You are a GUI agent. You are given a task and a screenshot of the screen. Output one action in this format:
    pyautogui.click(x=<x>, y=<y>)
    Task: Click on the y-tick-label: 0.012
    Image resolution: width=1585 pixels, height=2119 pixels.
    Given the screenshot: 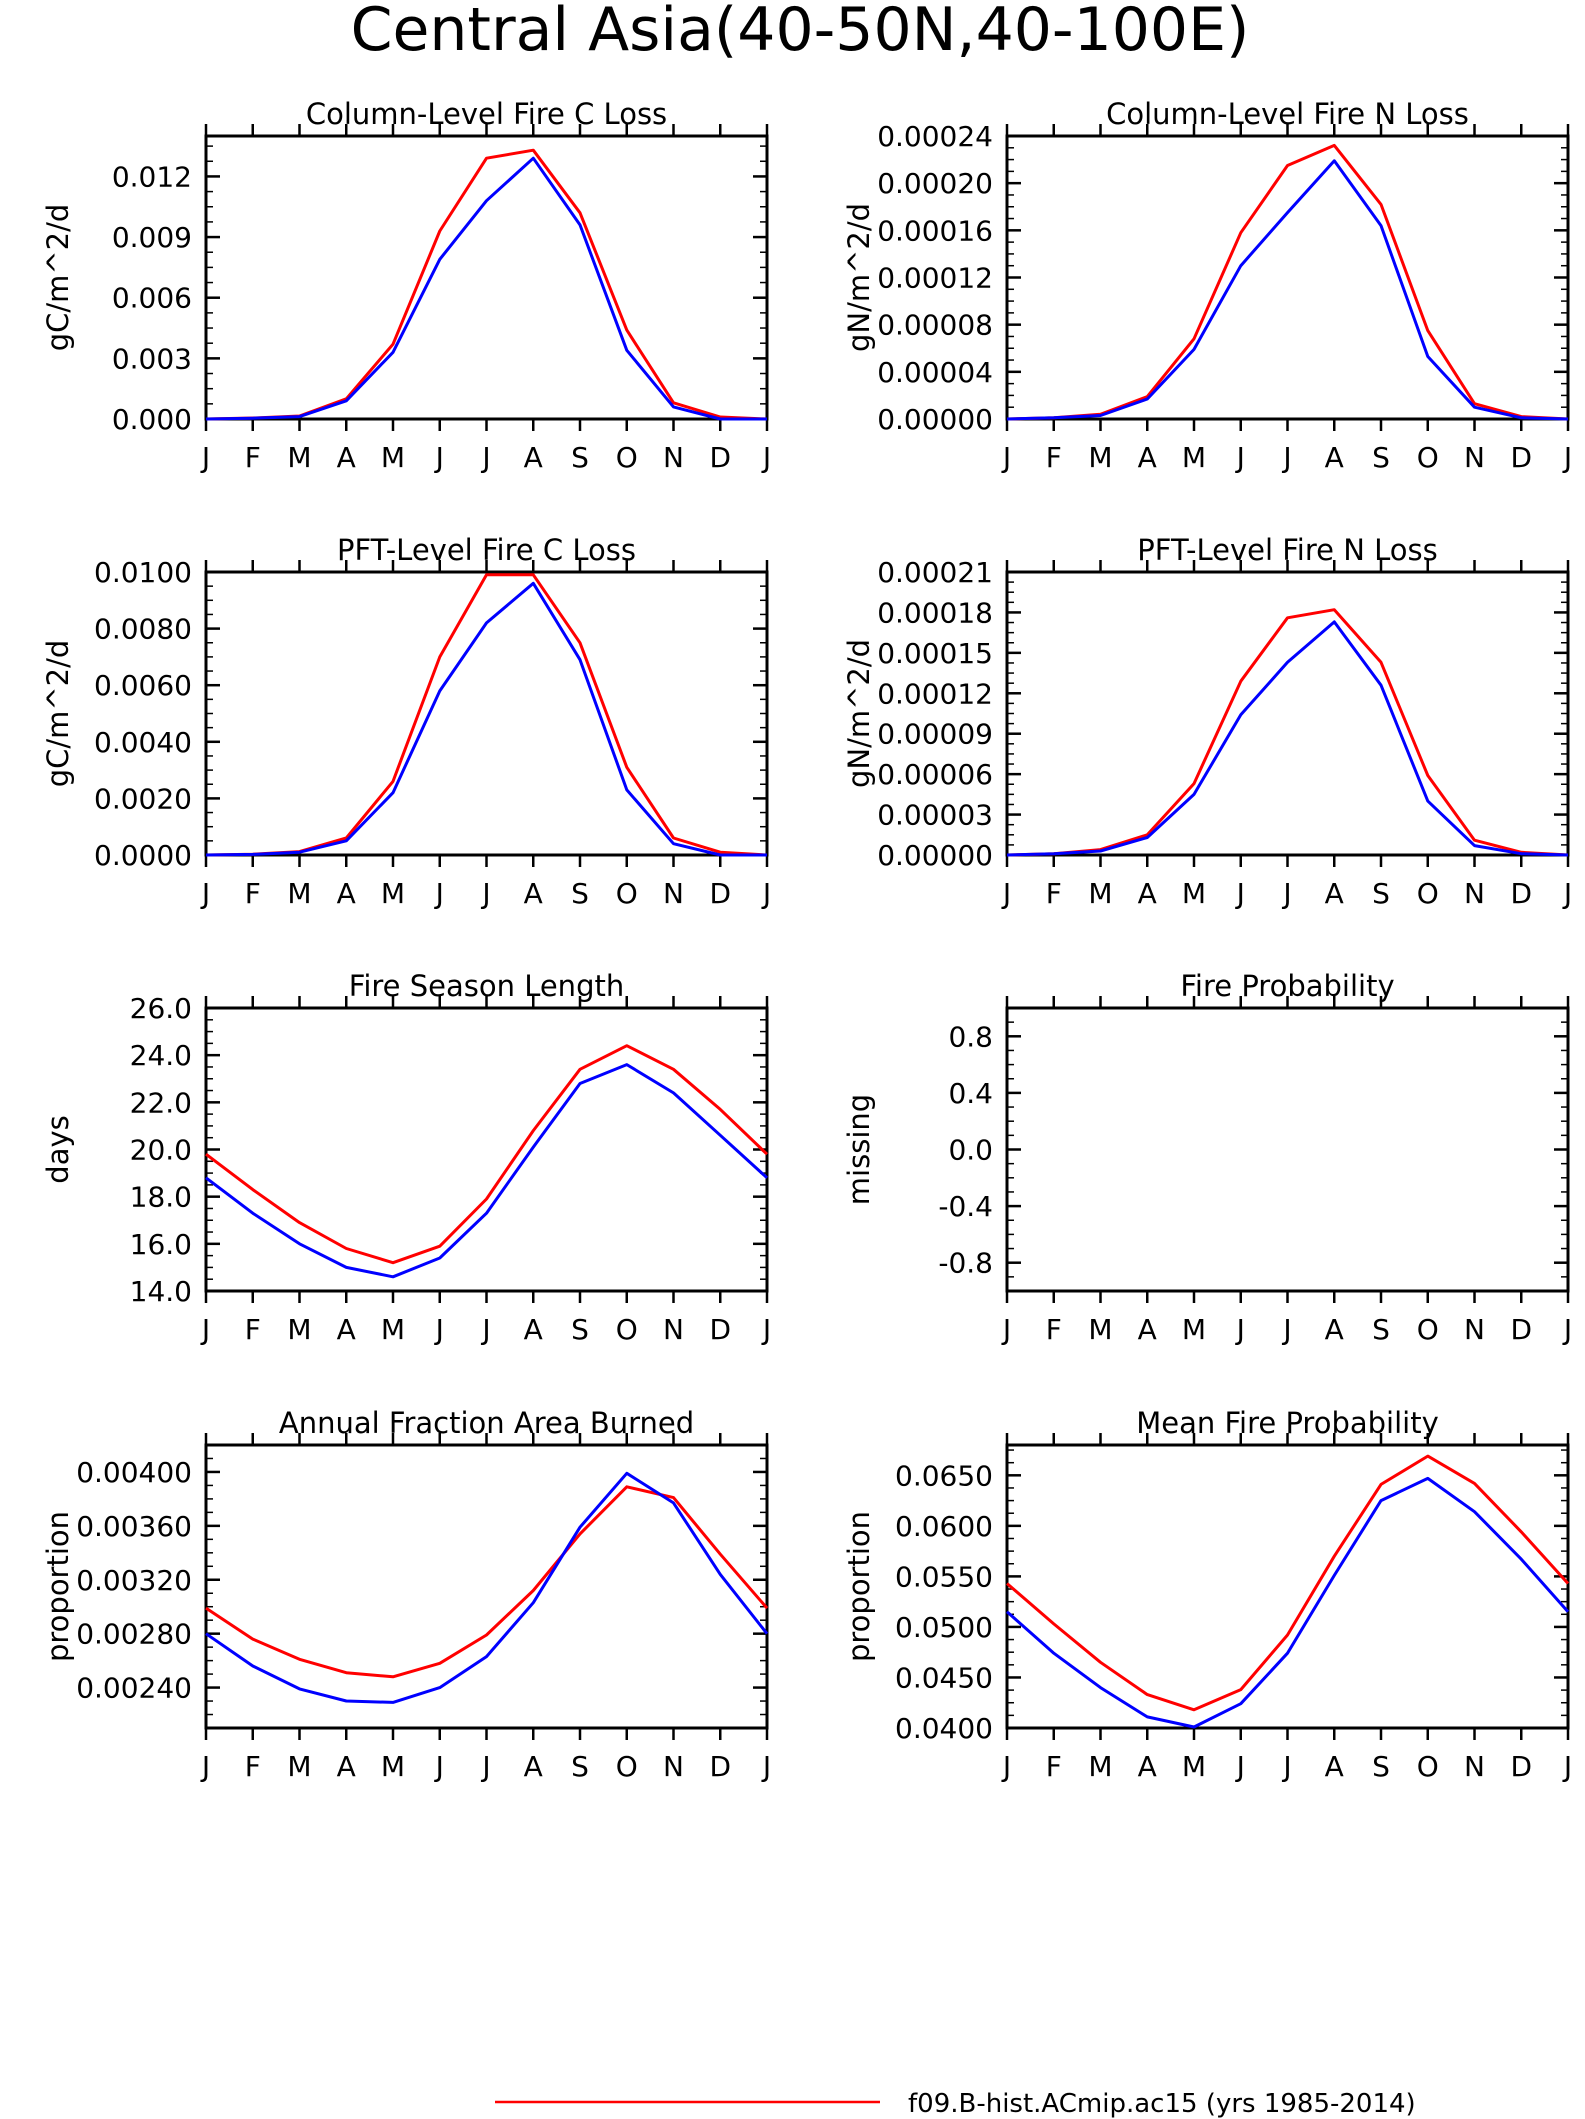 What is the action you would take?
    pyautogui.click(x=152, y=176)
    